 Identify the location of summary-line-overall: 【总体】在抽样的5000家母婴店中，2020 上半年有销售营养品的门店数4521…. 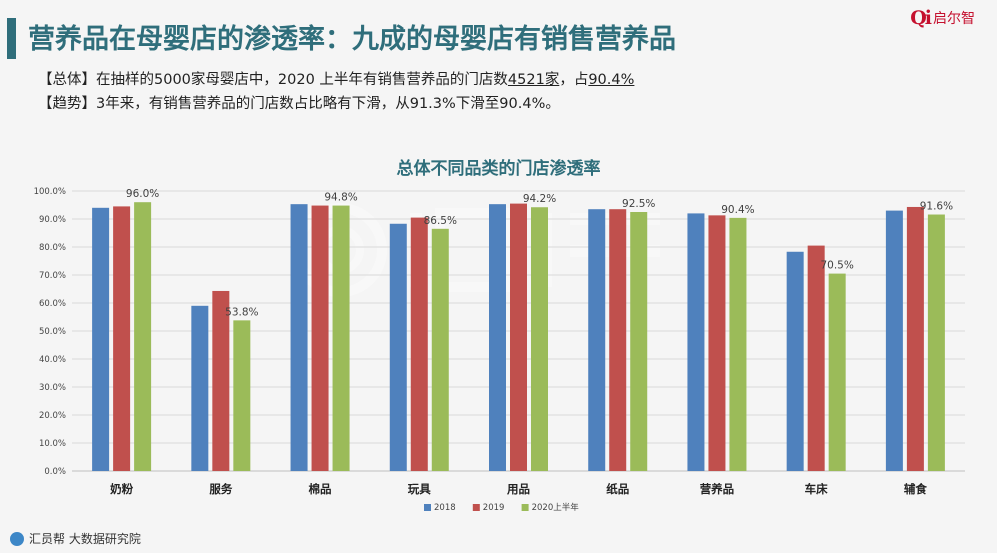
(336, 80).